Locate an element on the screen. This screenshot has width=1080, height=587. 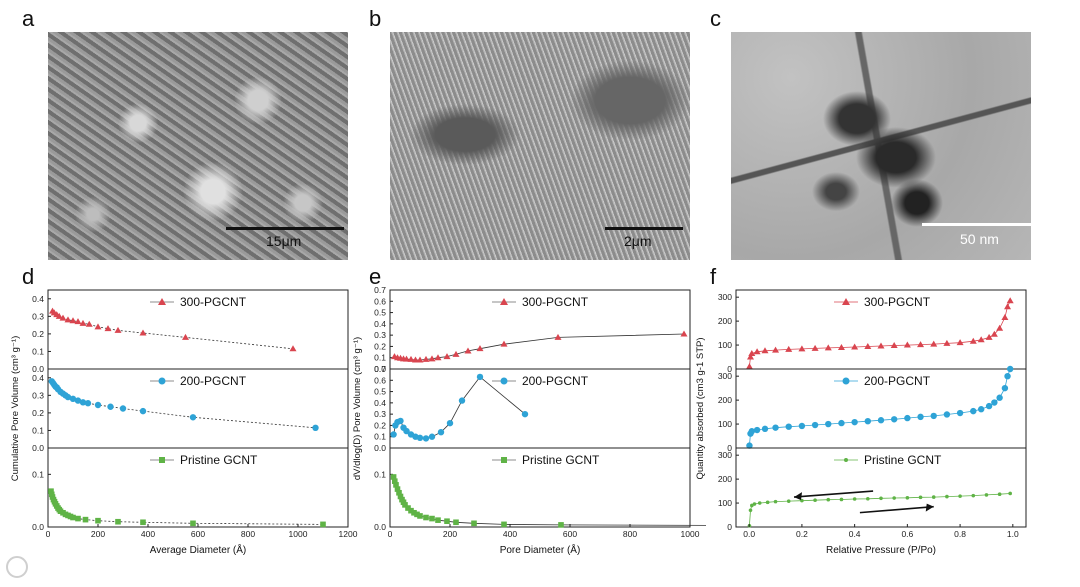
y-tick-label: 0.4 is located at coordinates (38, 378).